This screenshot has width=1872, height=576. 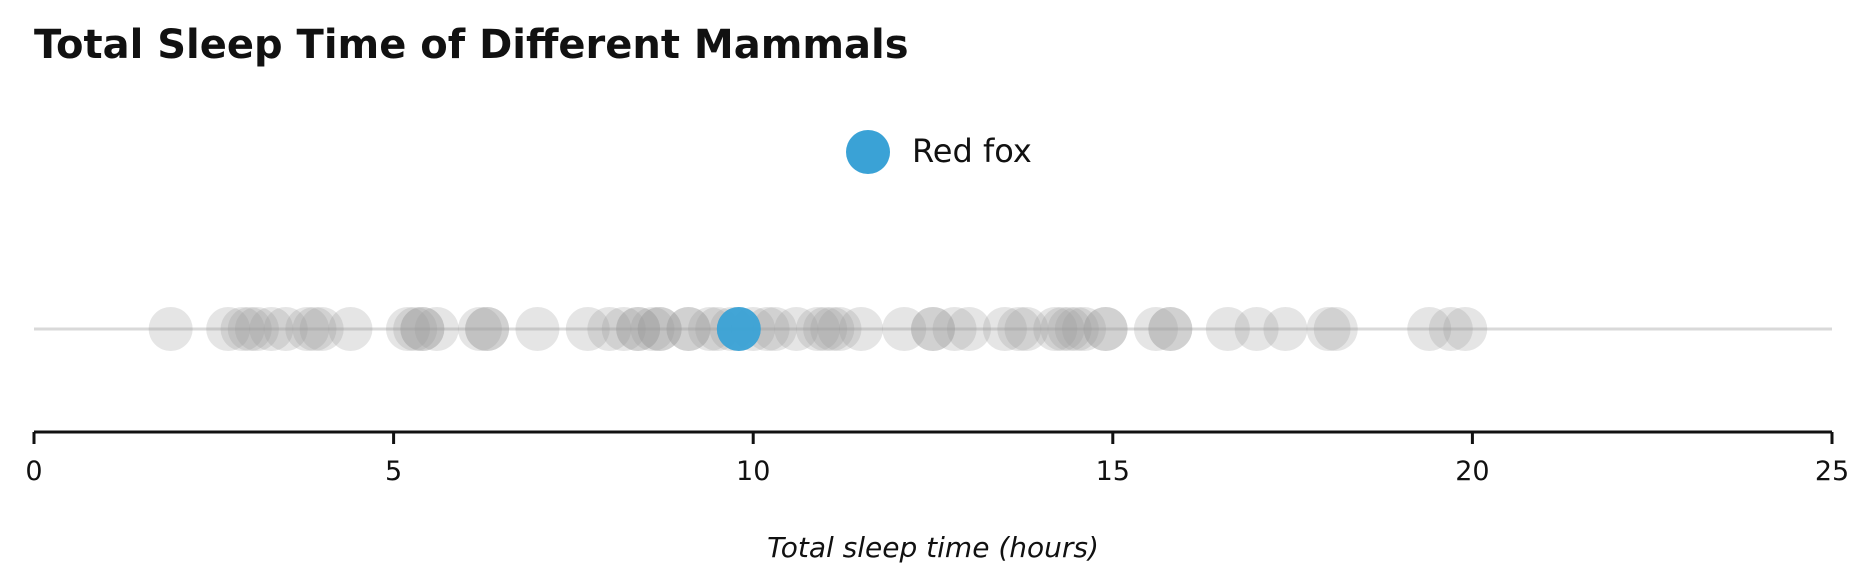 What do you see at coordinates (738, 329) in the screenshot?
I see `data-point-red-fox` at bounding box center [738, 329].